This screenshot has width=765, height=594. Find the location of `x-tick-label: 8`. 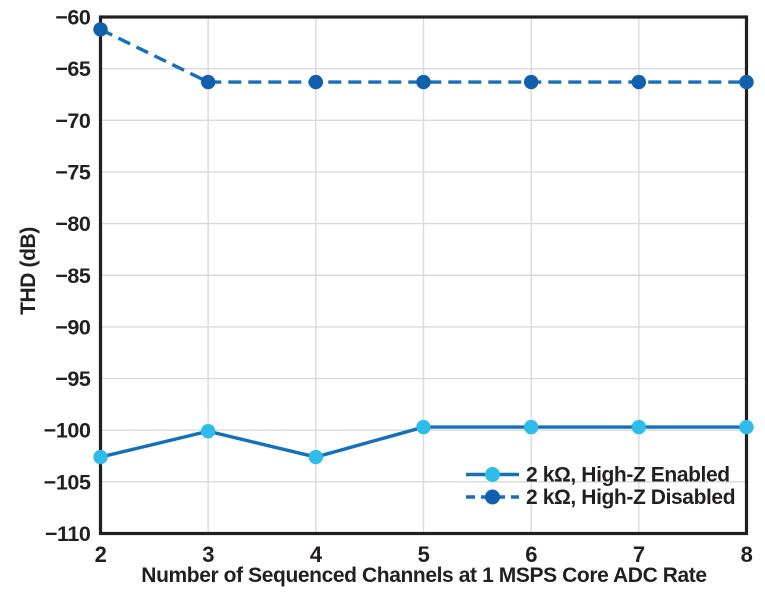

x-tick-label: 8 is located at coordinates (747, 554).